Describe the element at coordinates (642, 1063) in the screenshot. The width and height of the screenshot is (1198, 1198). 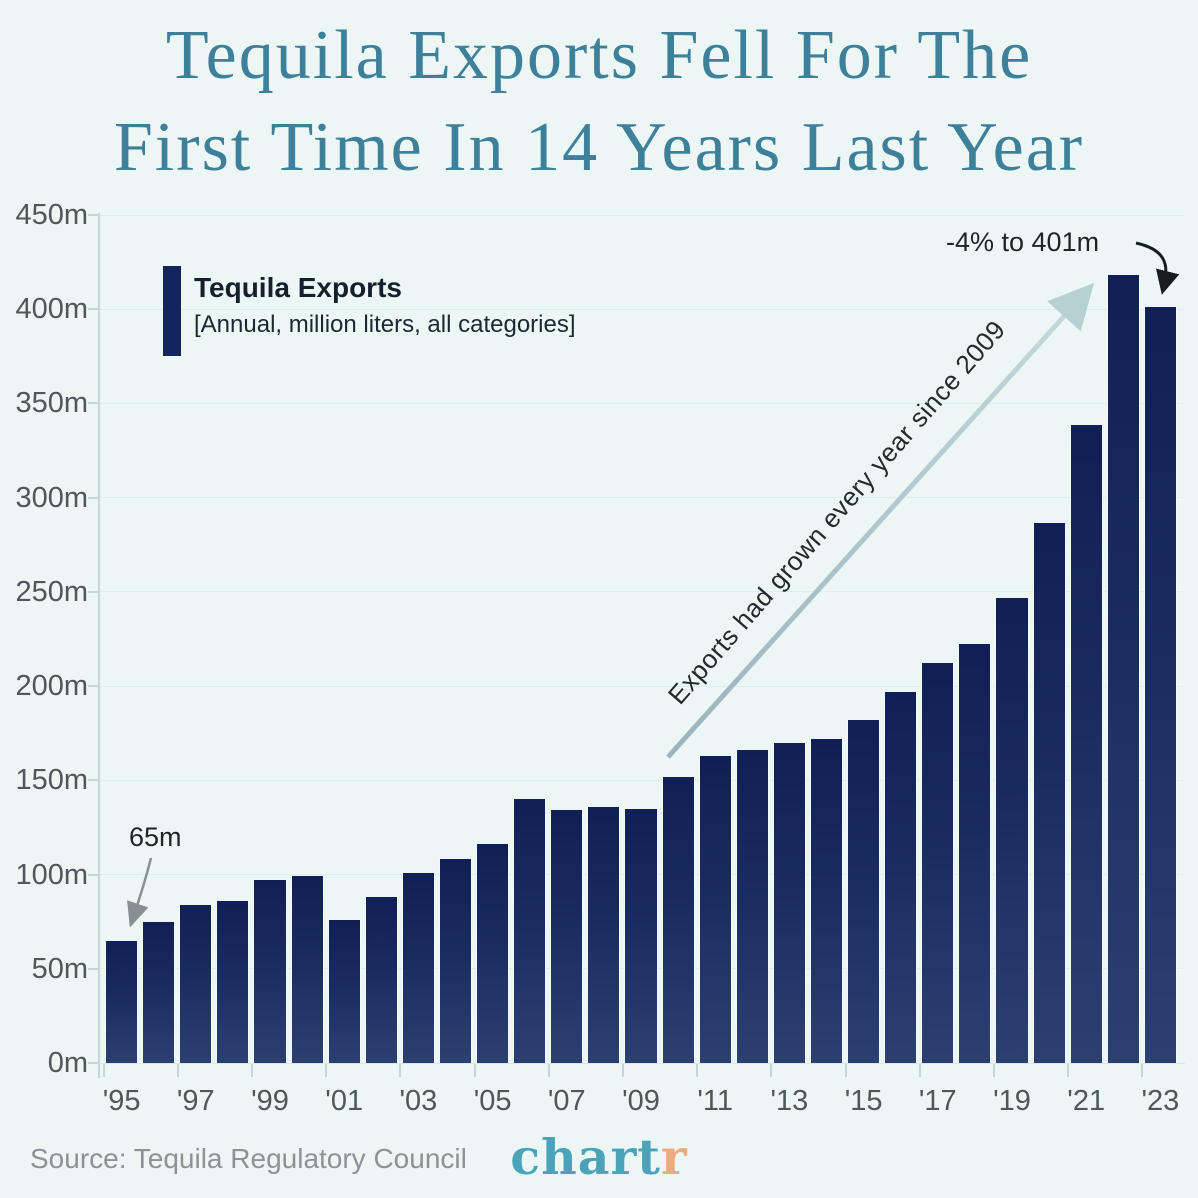
I see `x-axis-baseline` at that location.